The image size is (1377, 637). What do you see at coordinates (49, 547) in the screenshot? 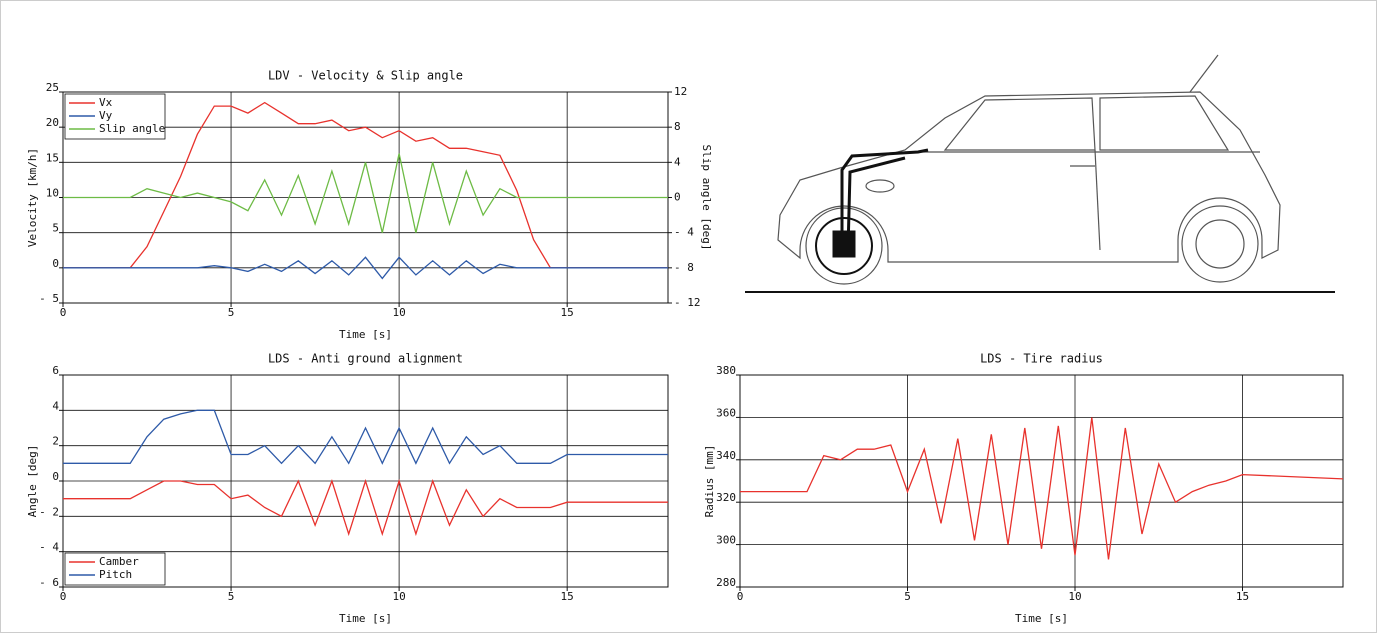
I see `y-tick-label: - 4` at bounding box center [49, 547].